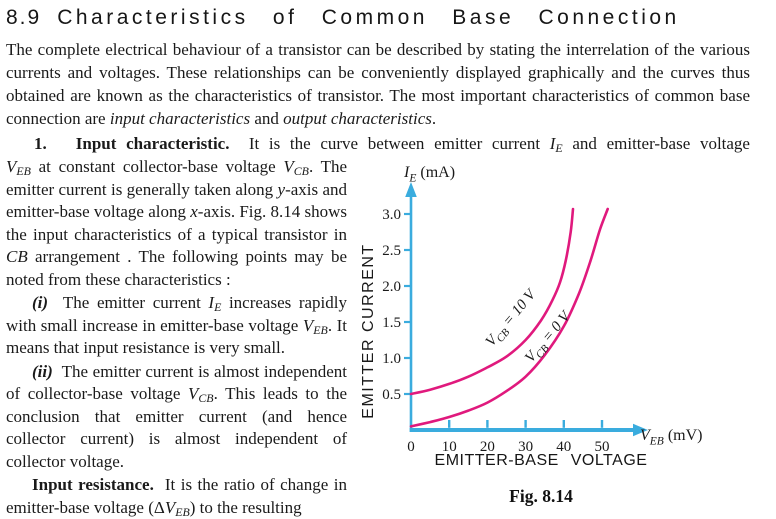 The height and width of the screenshot is (519, 776). What do you see at coordinates (541, 496) in the screenshot?
I see `figure-caption: Fig. 8.14` at bounding box center [541, 496].